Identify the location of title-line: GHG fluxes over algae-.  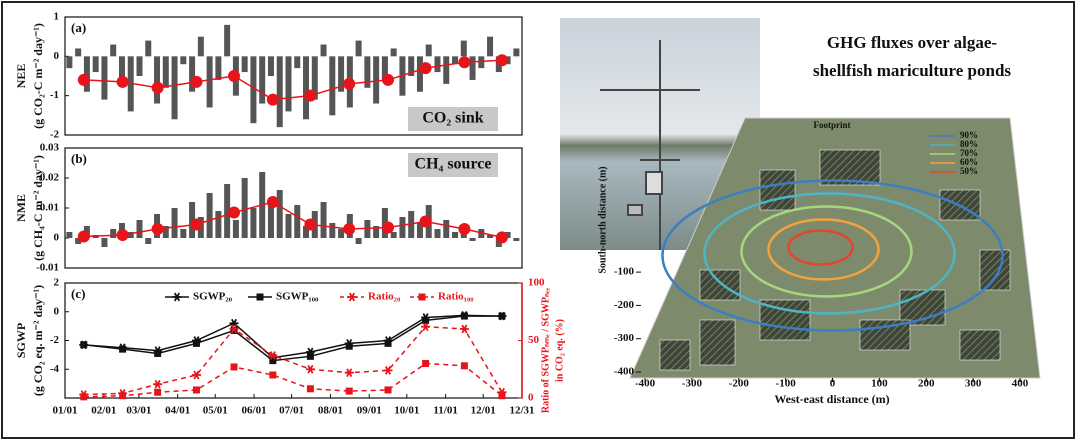
(912, 42).